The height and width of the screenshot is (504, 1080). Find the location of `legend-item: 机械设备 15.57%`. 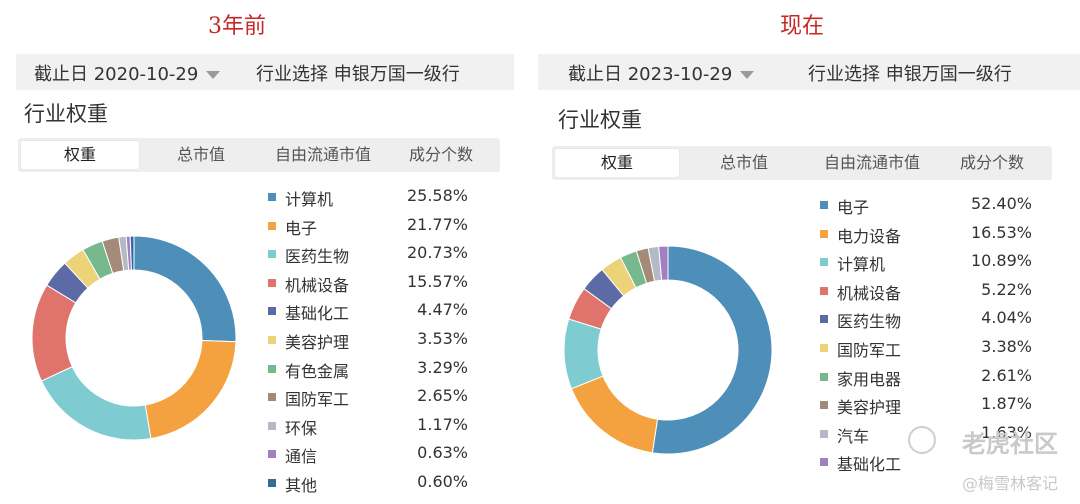

legend-item: 机械设备 15.57% is located at coordinates (368, 286).